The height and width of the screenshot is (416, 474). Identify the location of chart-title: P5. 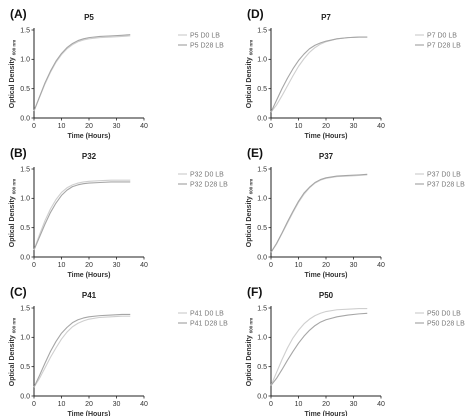
(89, 17).